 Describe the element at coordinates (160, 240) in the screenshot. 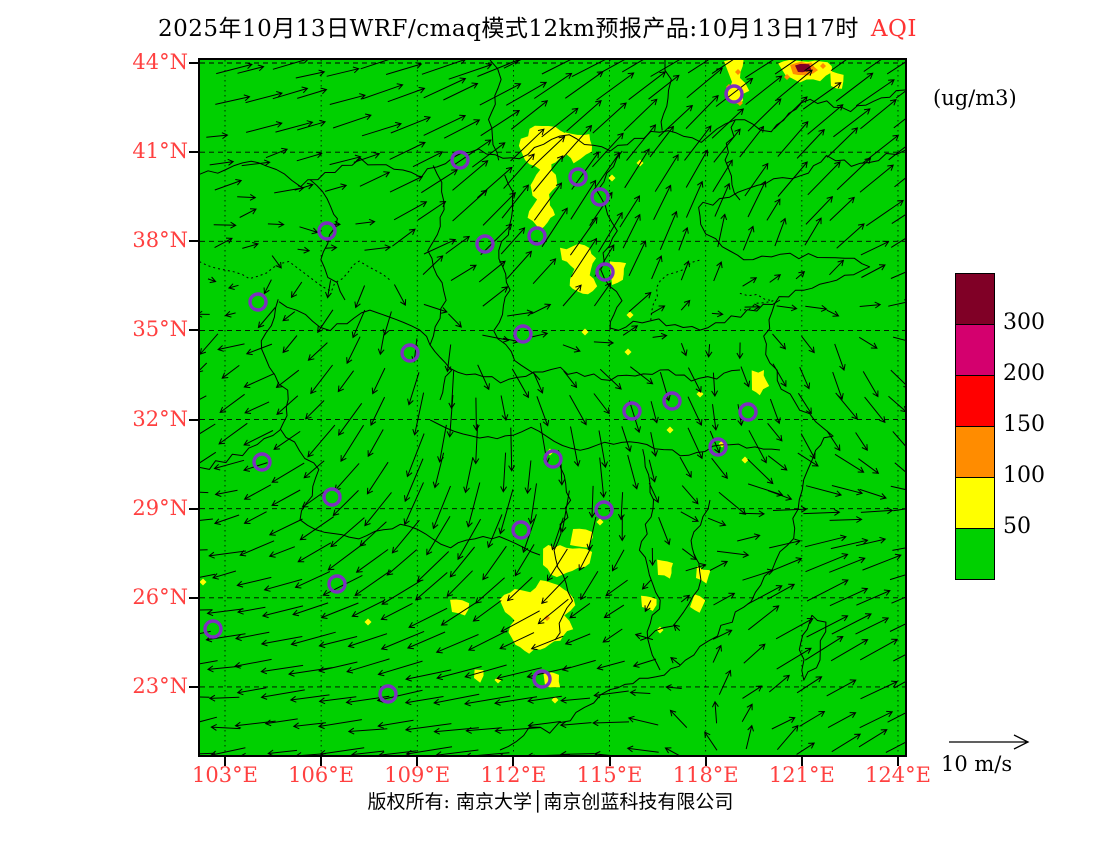

I see `lat-tick-label: 38°N` at that location.